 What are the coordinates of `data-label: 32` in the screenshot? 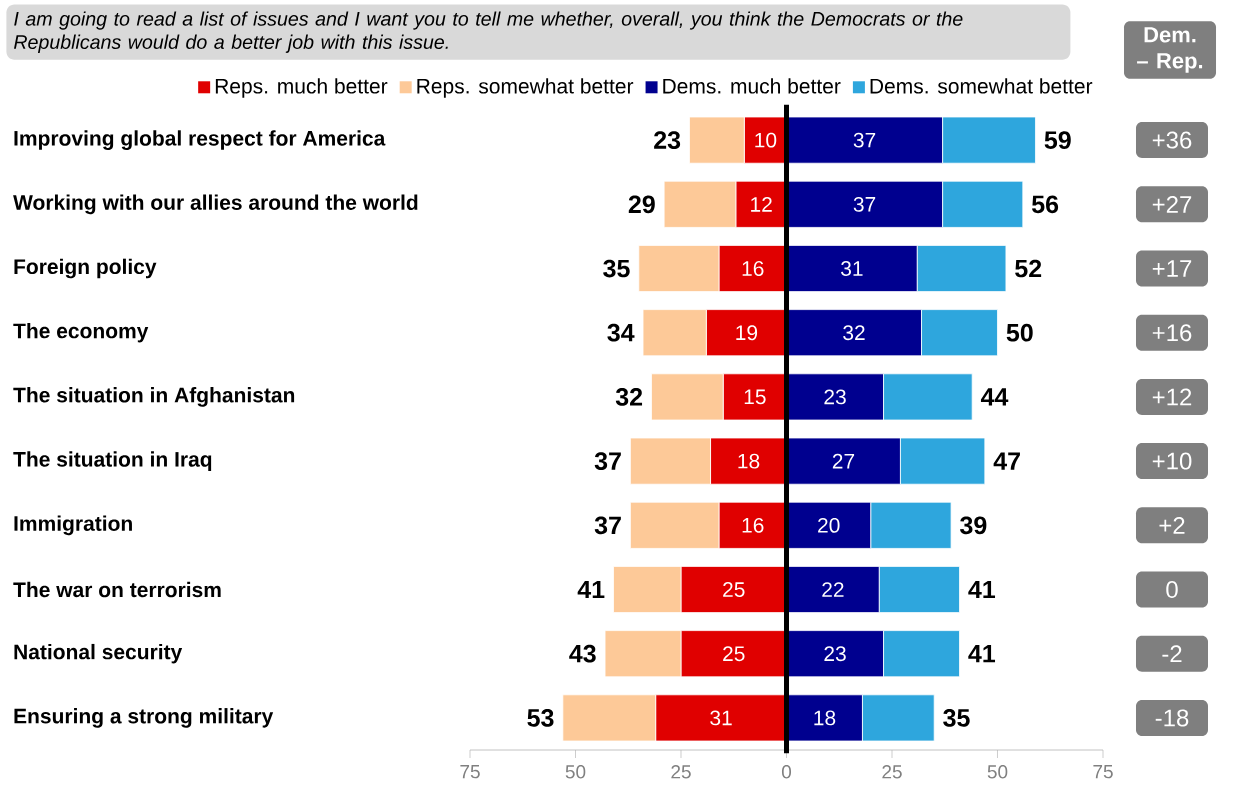 It's located at (854, 333).